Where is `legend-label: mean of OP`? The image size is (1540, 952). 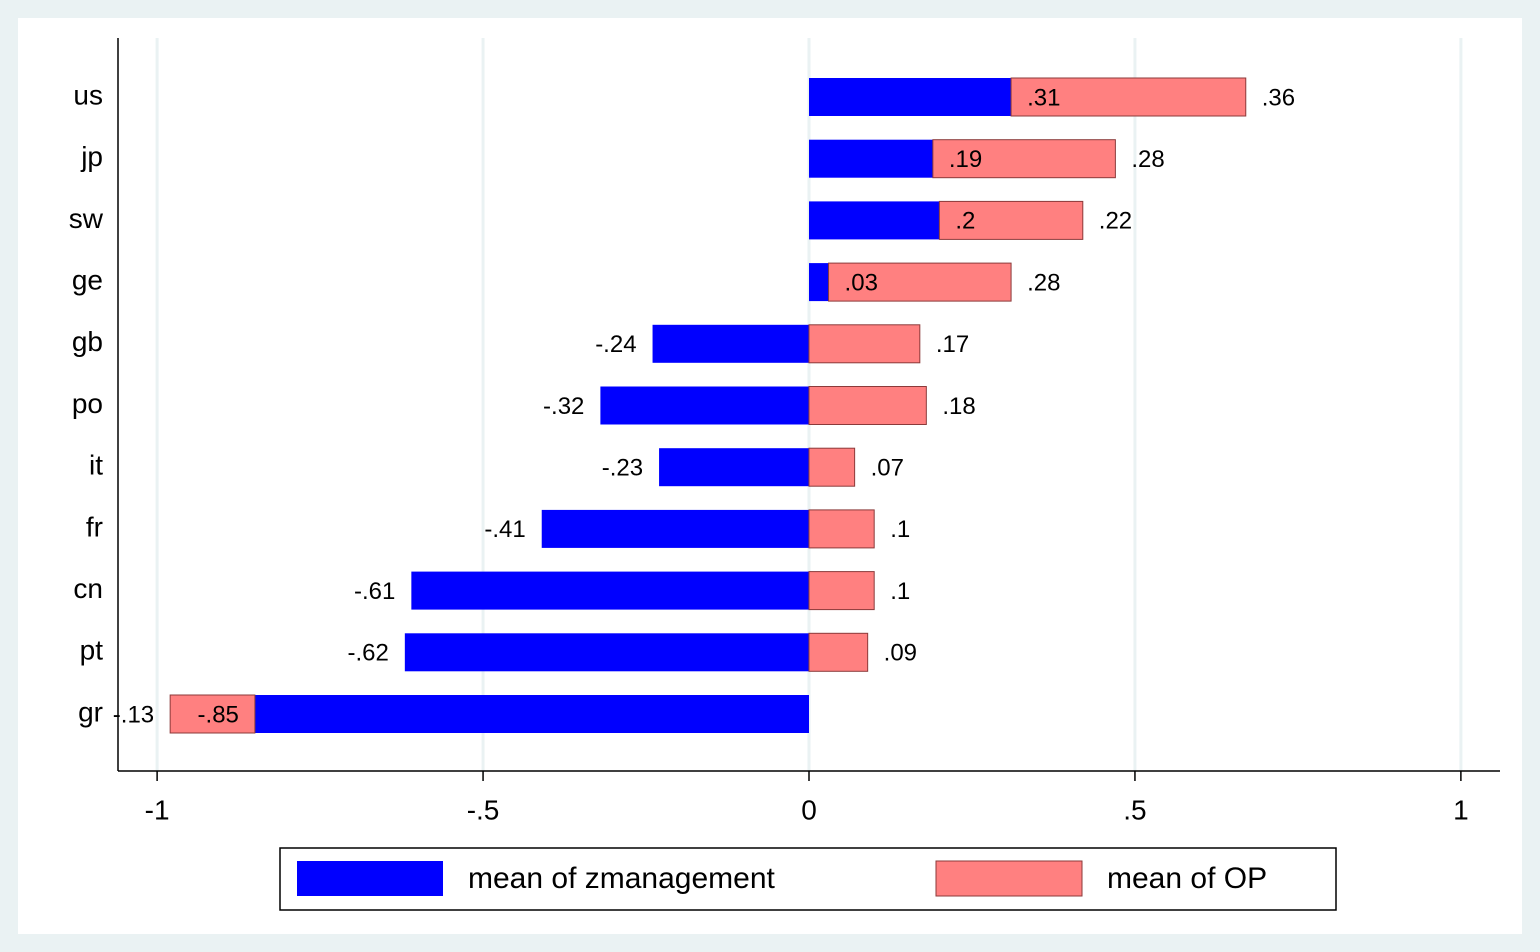 legend-label: mean of OP is located at coordinates (1187, 878).